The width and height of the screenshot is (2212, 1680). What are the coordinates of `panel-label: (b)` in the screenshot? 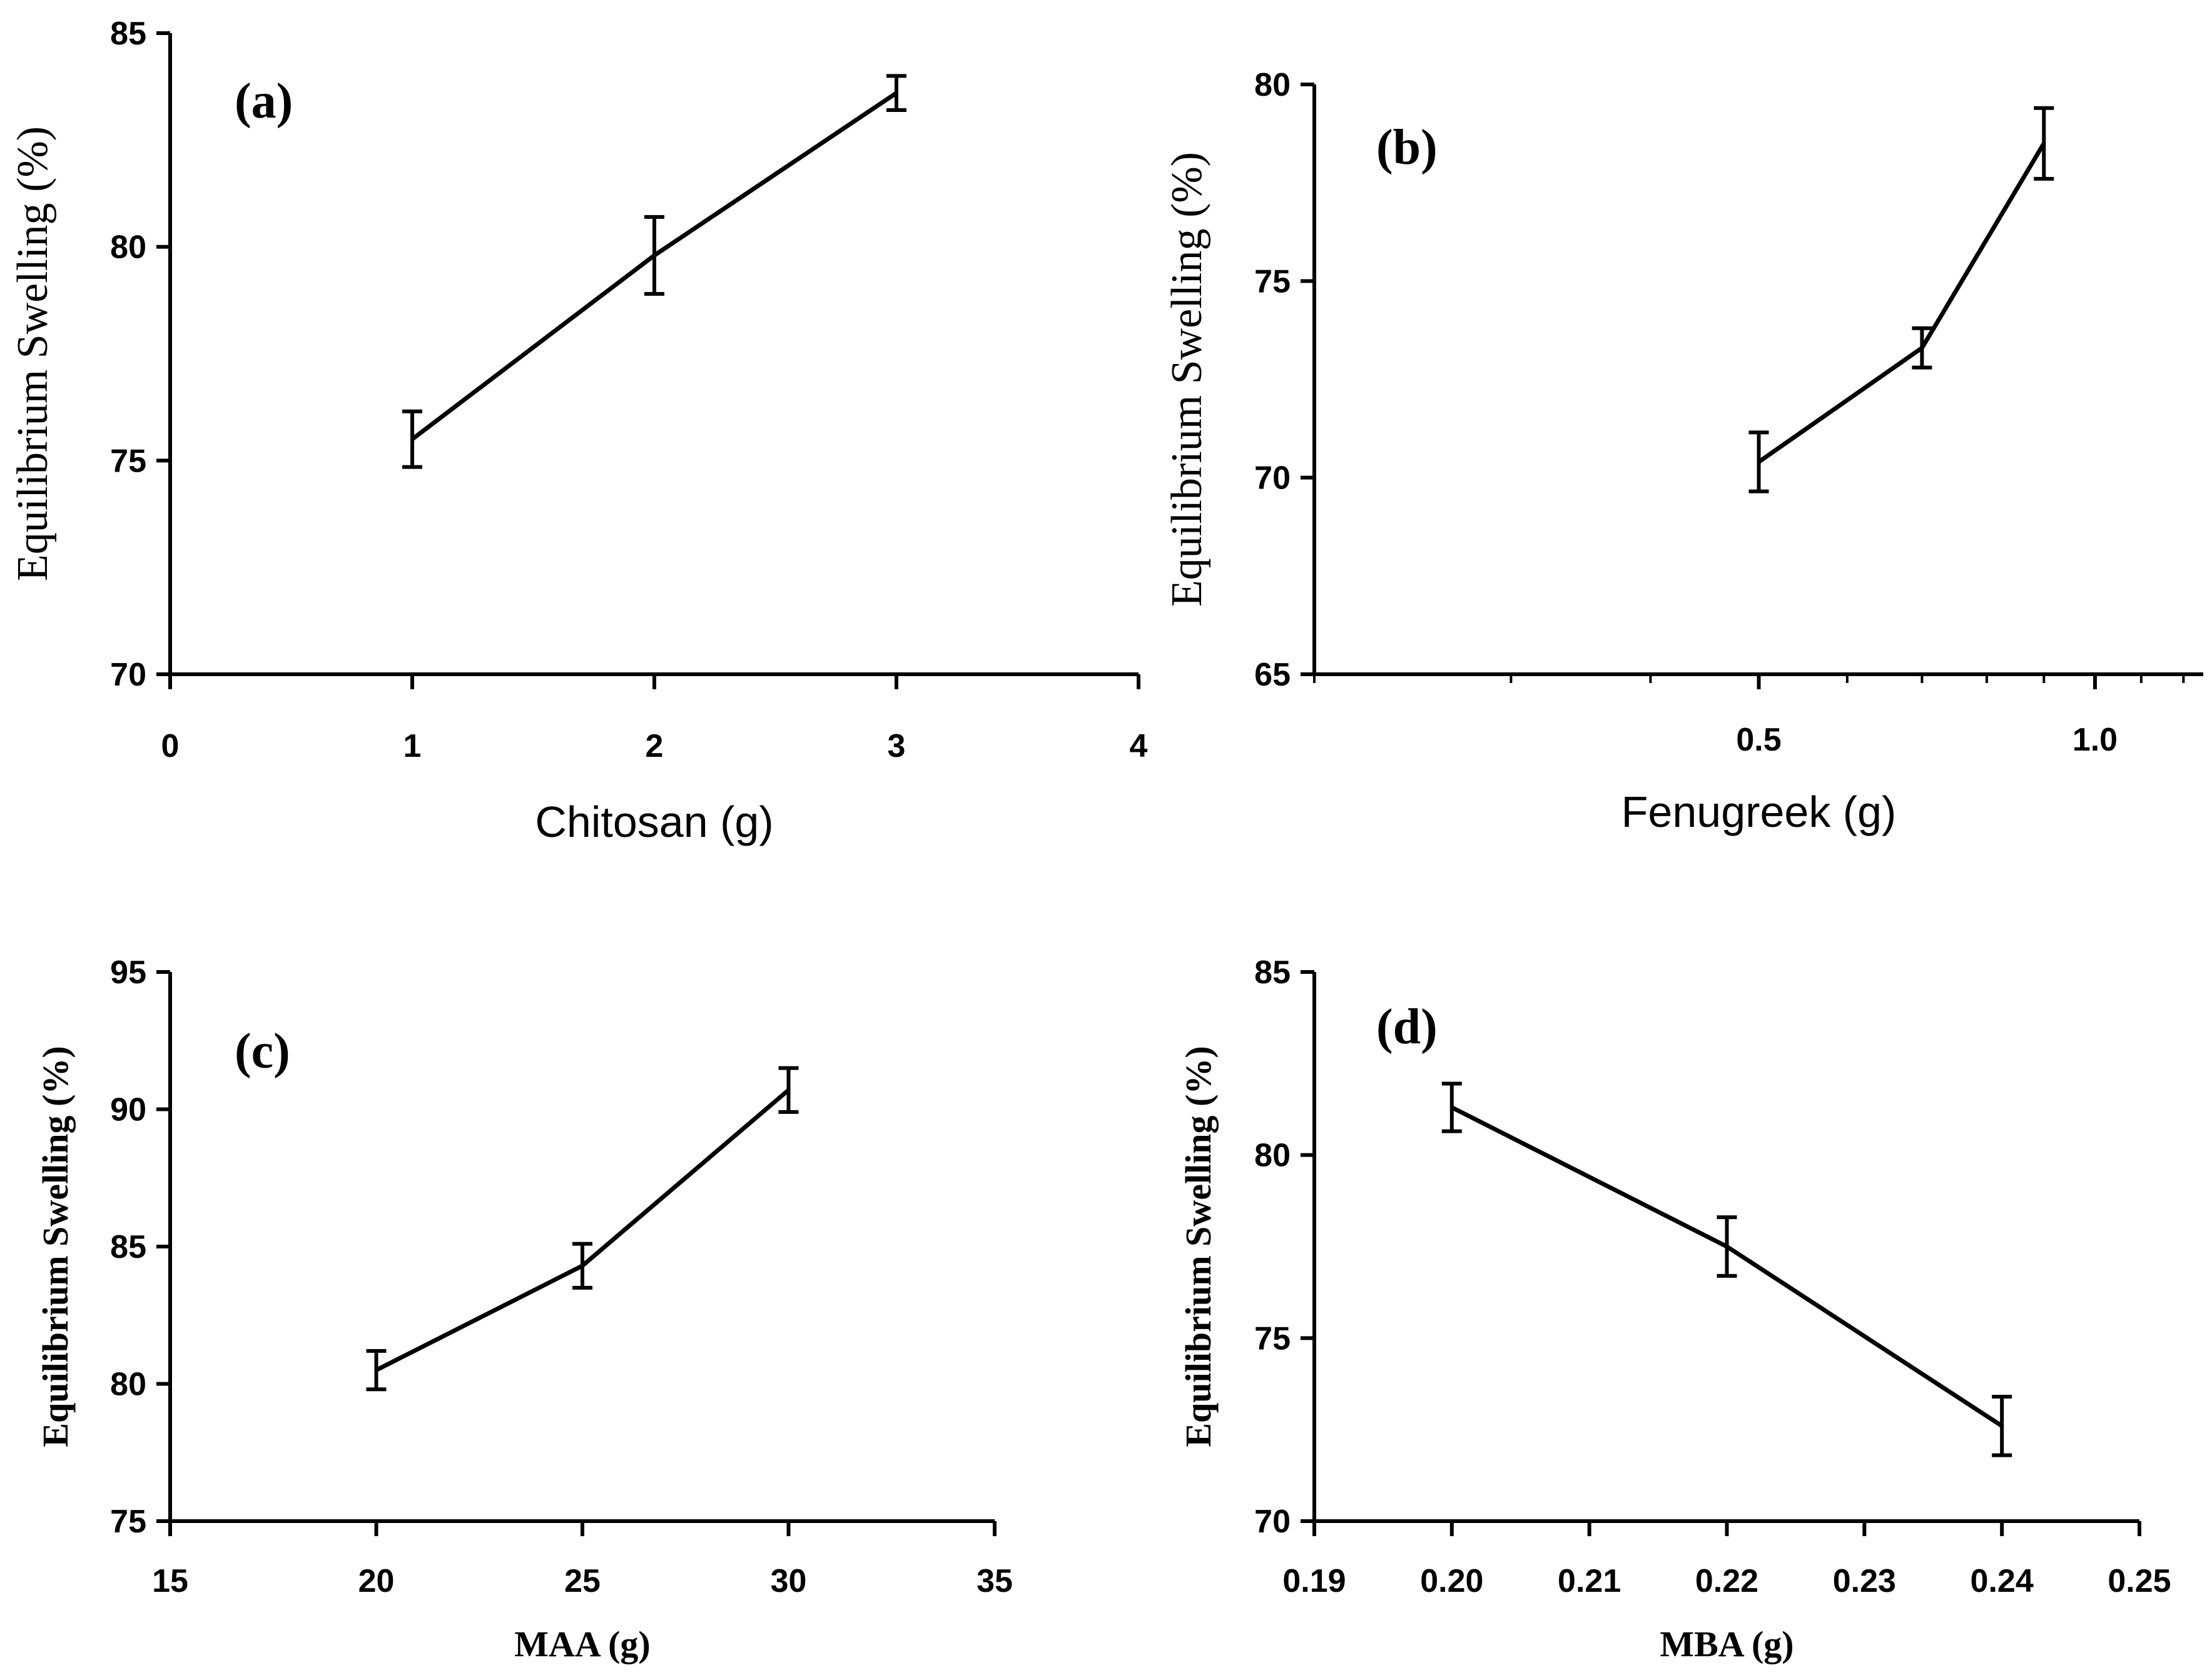 It's located at (1407, 147).